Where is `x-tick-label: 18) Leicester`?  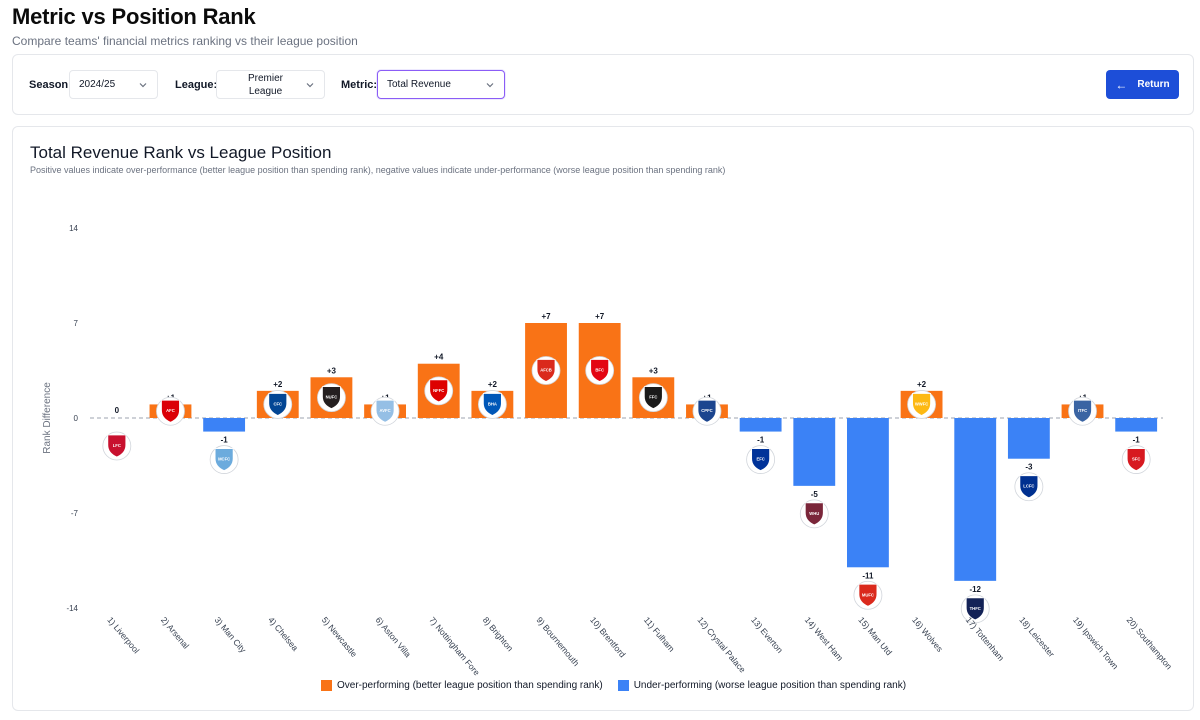 x-tick-label: 18) Leicester is located at coordinates (1036, 637).